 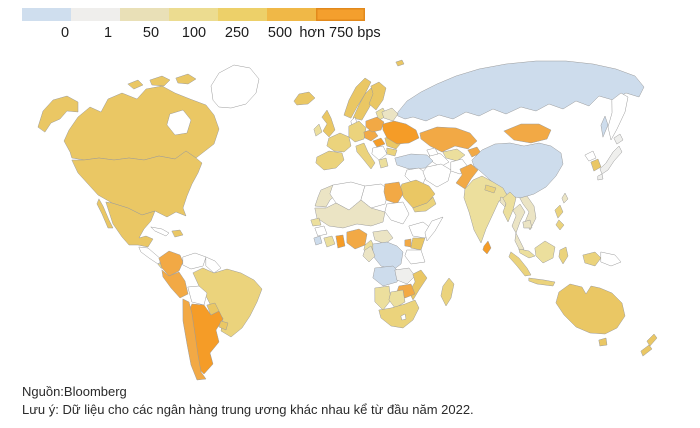 I want to click on region-tanzania, so click(x=415, y=257).